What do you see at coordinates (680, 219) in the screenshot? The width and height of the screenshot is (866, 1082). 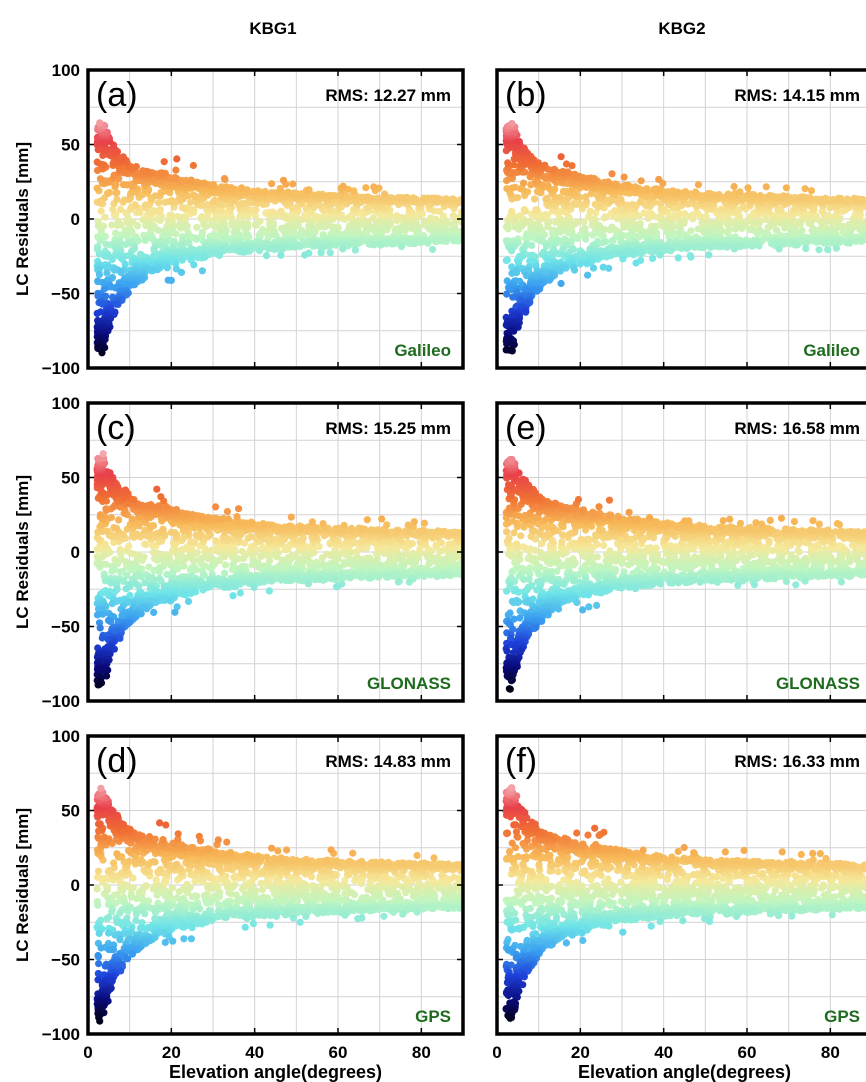 I see `panel-b: (b) RMS: 14.15 mm Galileo` at bounding box center [680, 219].